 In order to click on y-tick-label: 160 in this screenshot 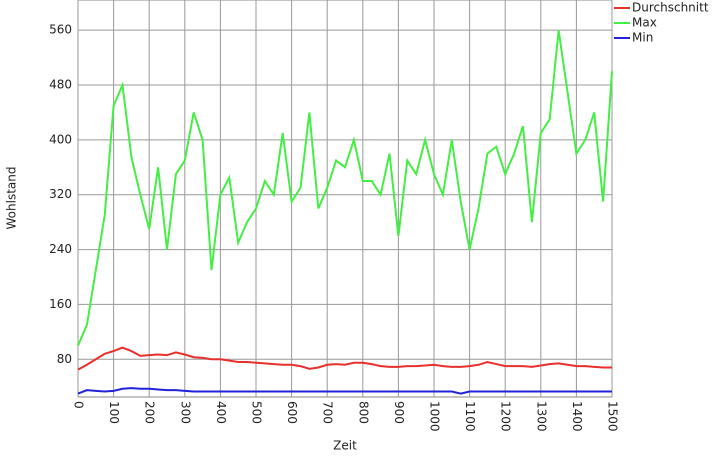, I will do `click(60, 304)`.